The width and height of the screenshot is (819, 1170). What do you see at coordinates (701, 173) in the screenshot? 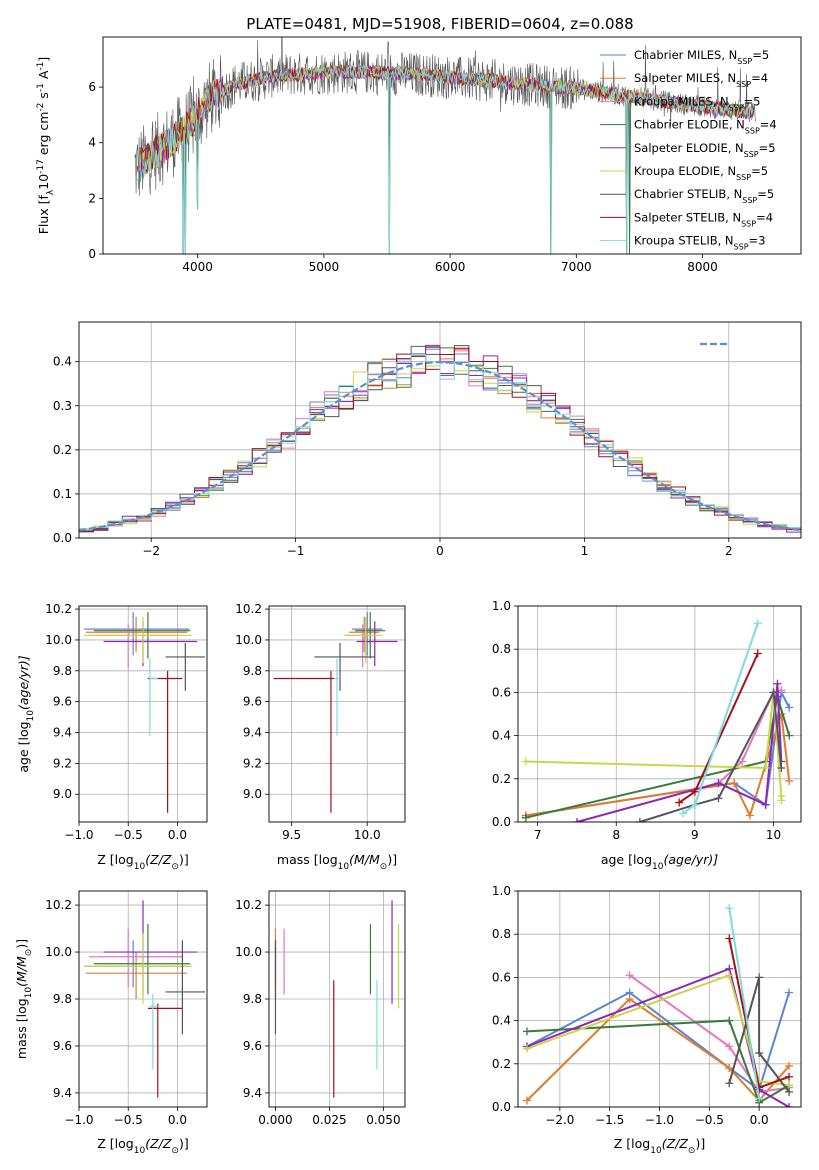
I see `legend-entry: Kroupa ELODIE, NSSP=5` at bounding box center [701, 173].